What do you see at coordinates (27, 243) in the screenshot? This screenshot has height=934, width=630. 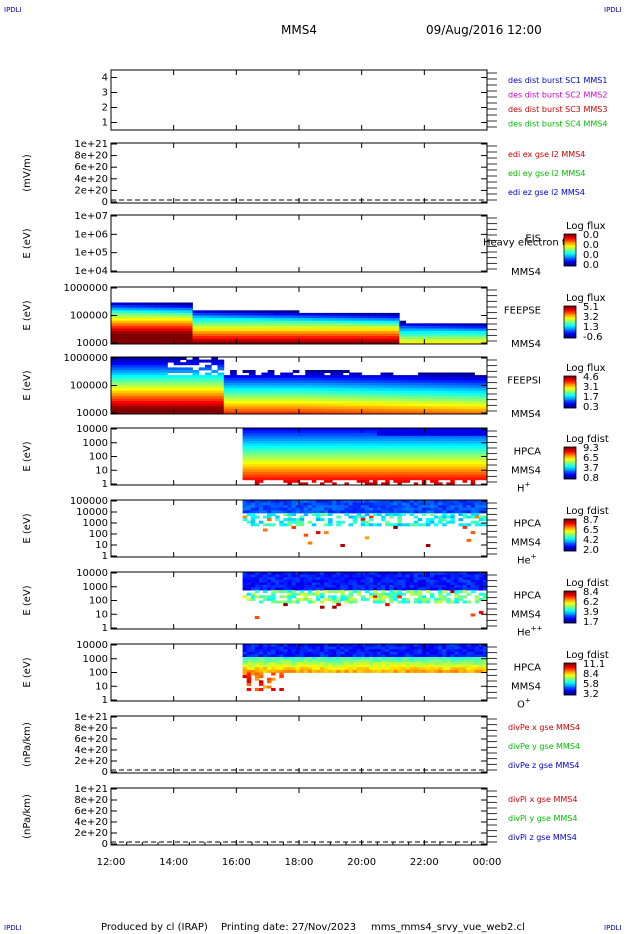 I see `eis-ylabel: E (eV)` at bounding box center [27, 243].